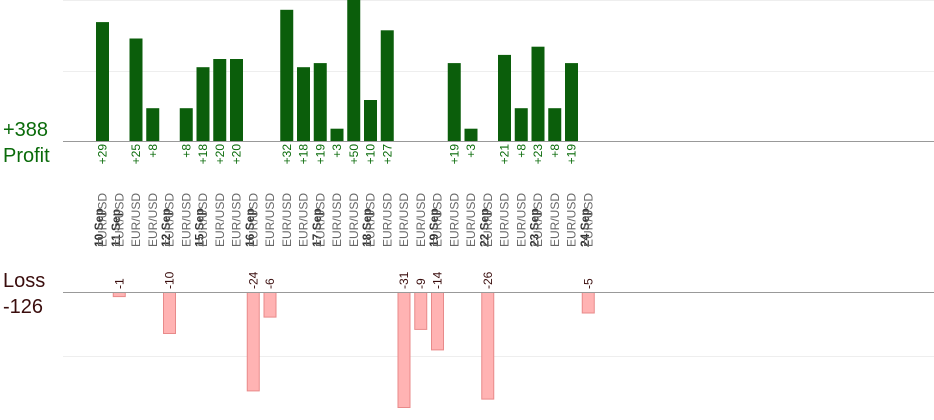  What do you see at coordinates (270, 283) in the screenshot?
I see `loss-value-label: -6` at bounding box center [270, 283].